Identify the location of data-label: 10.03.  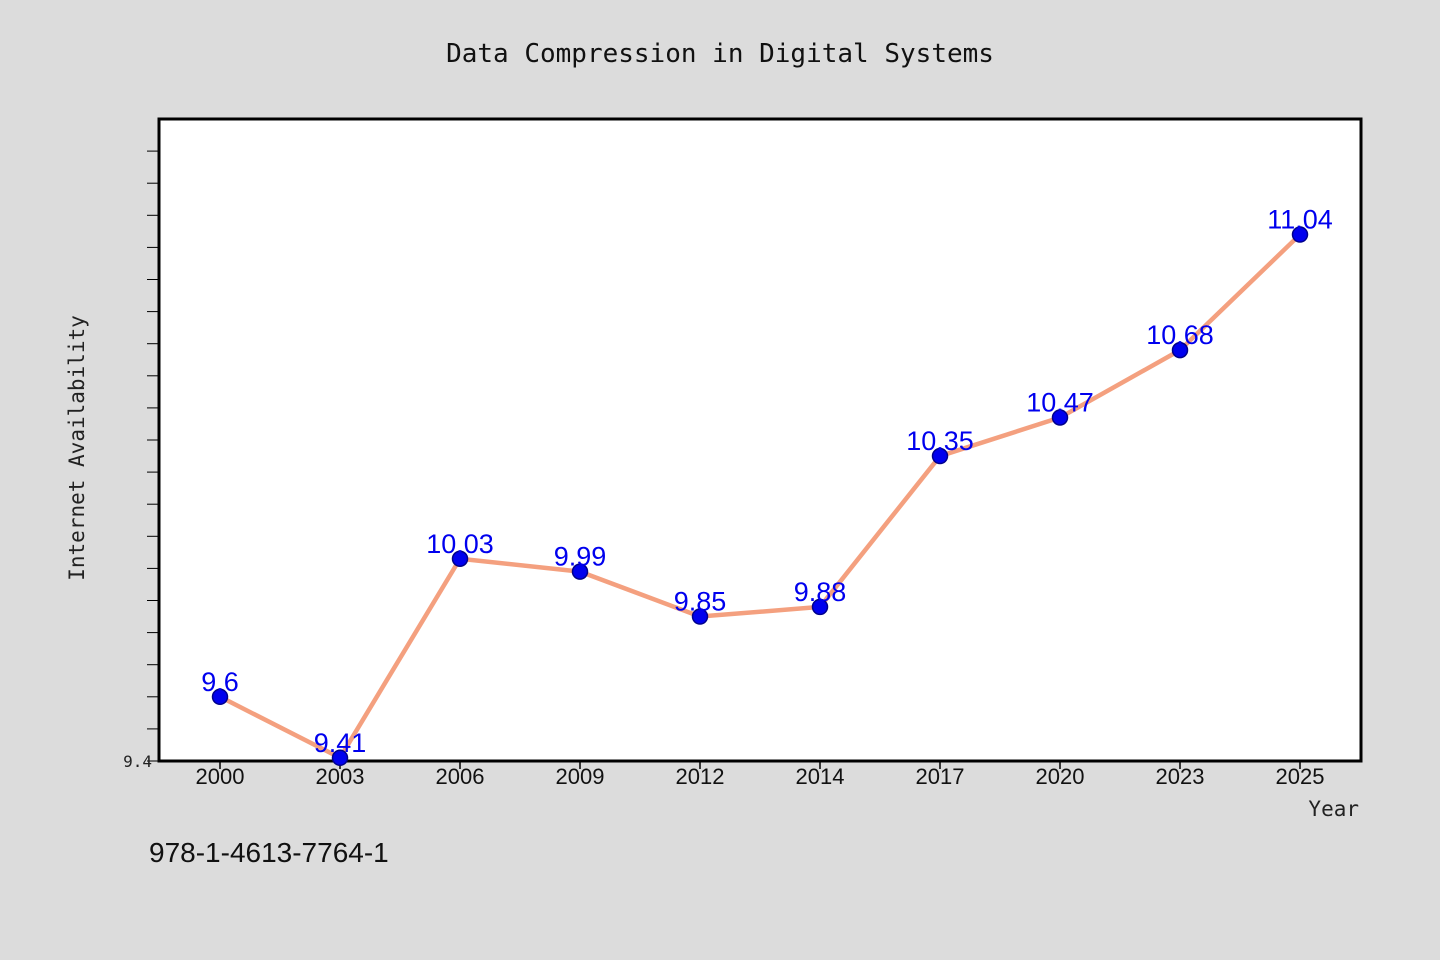
(460, 544).